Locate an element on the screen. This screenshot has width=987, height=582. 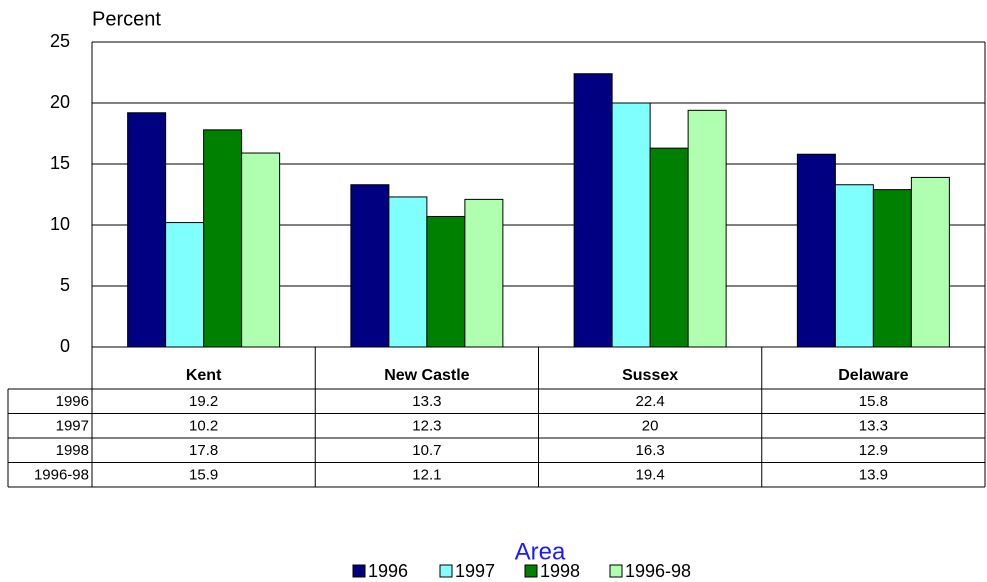
table-cell: 12.9 is located at coordinates (873, 450).